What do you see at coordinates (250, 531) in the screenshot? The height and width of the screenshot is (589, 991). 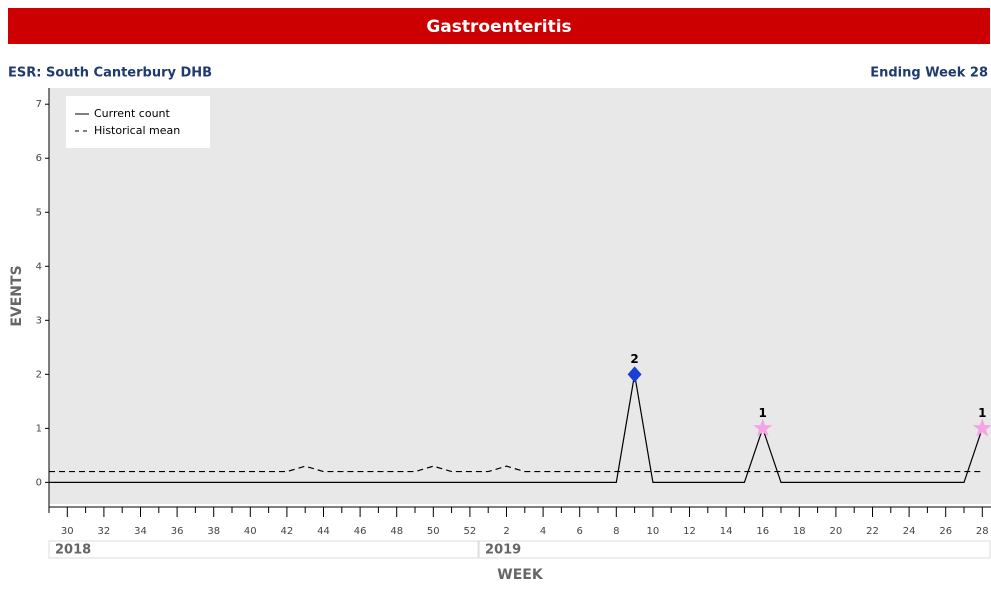 I see `x-tick-label: 40` at bounding box center [250, 531].